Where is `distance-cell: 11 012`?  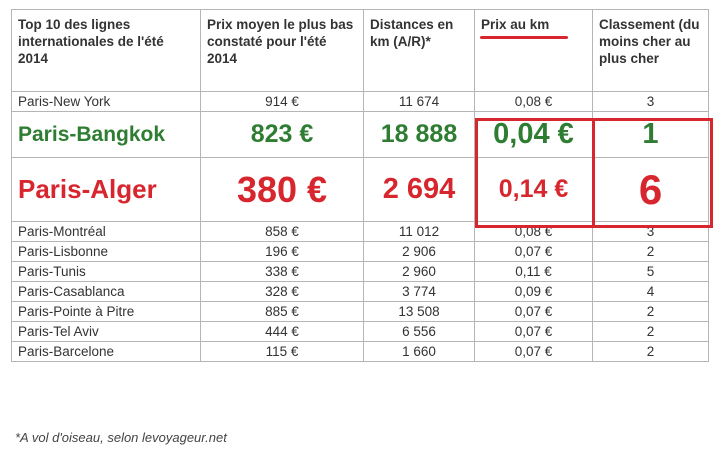 distance-cell: 11 012 is located at coordinates (419, 231).